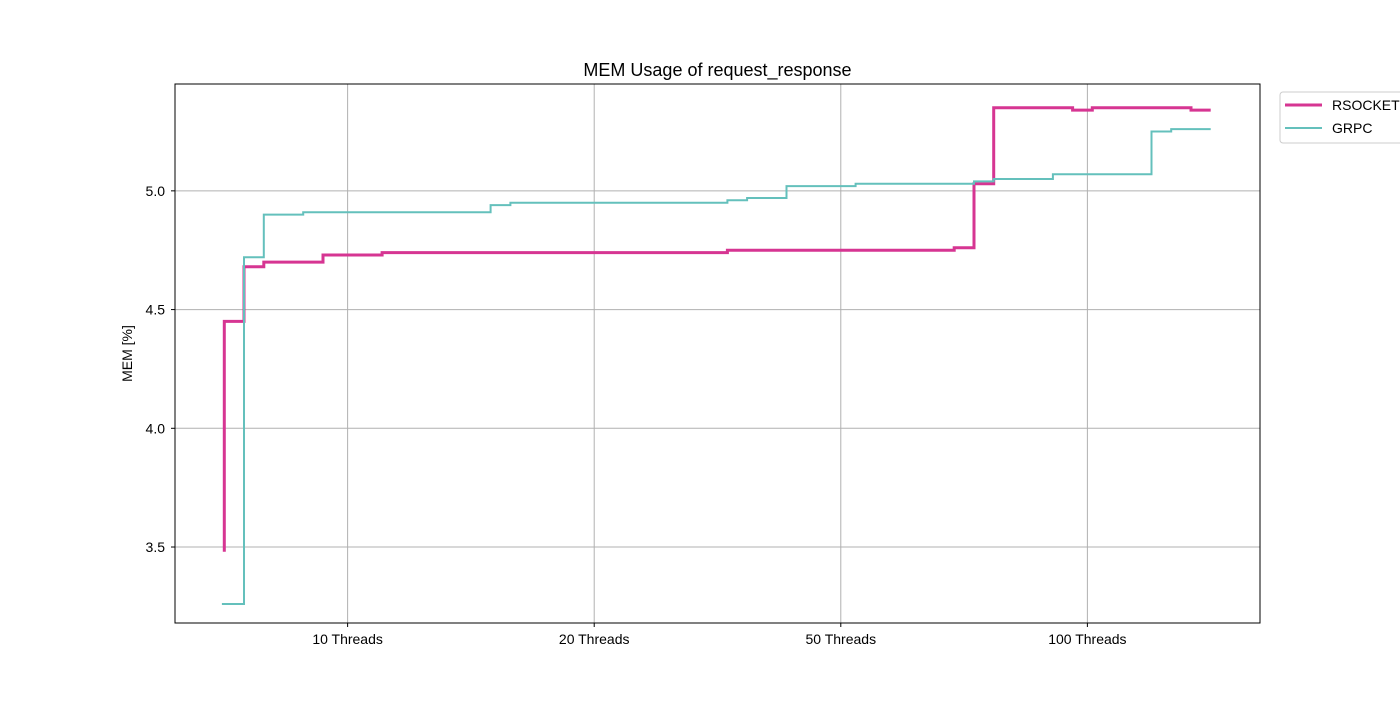  Describe the element at coordinates (156, 310) in the screenshot. I see `y-tick-label: 4.5` at that location.